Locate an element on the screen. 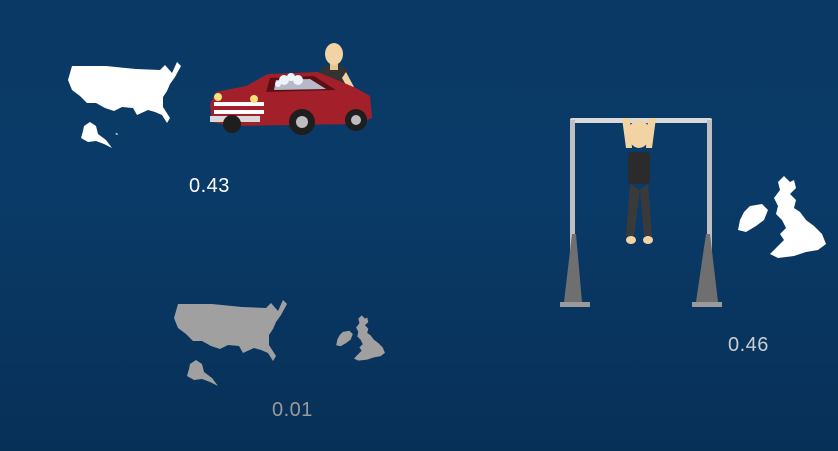  uk-pullup-value: 0.46 is located at coordinates (748, 345).